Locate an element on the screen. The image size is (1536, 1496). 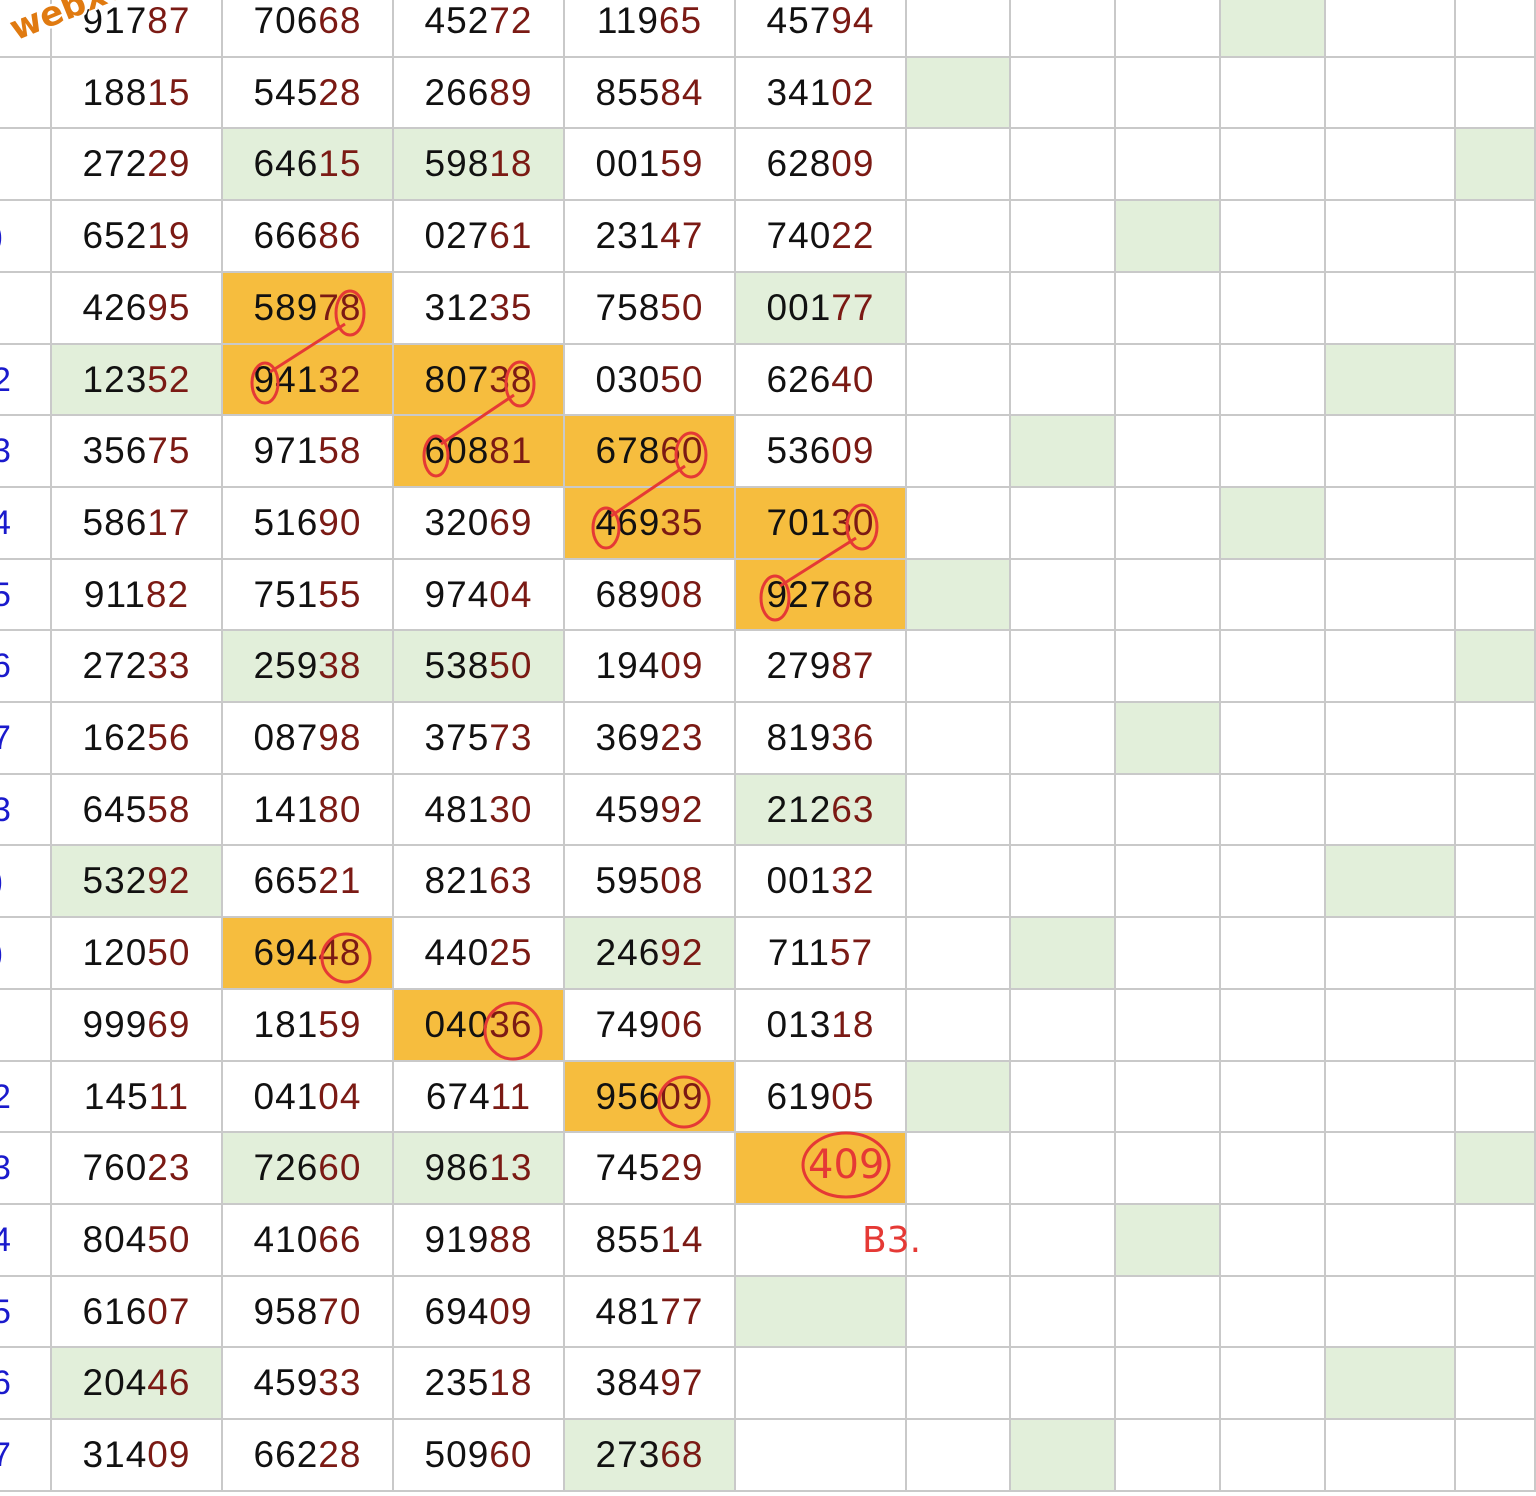
result-number: 68908 is located at coordinates (649, 594).